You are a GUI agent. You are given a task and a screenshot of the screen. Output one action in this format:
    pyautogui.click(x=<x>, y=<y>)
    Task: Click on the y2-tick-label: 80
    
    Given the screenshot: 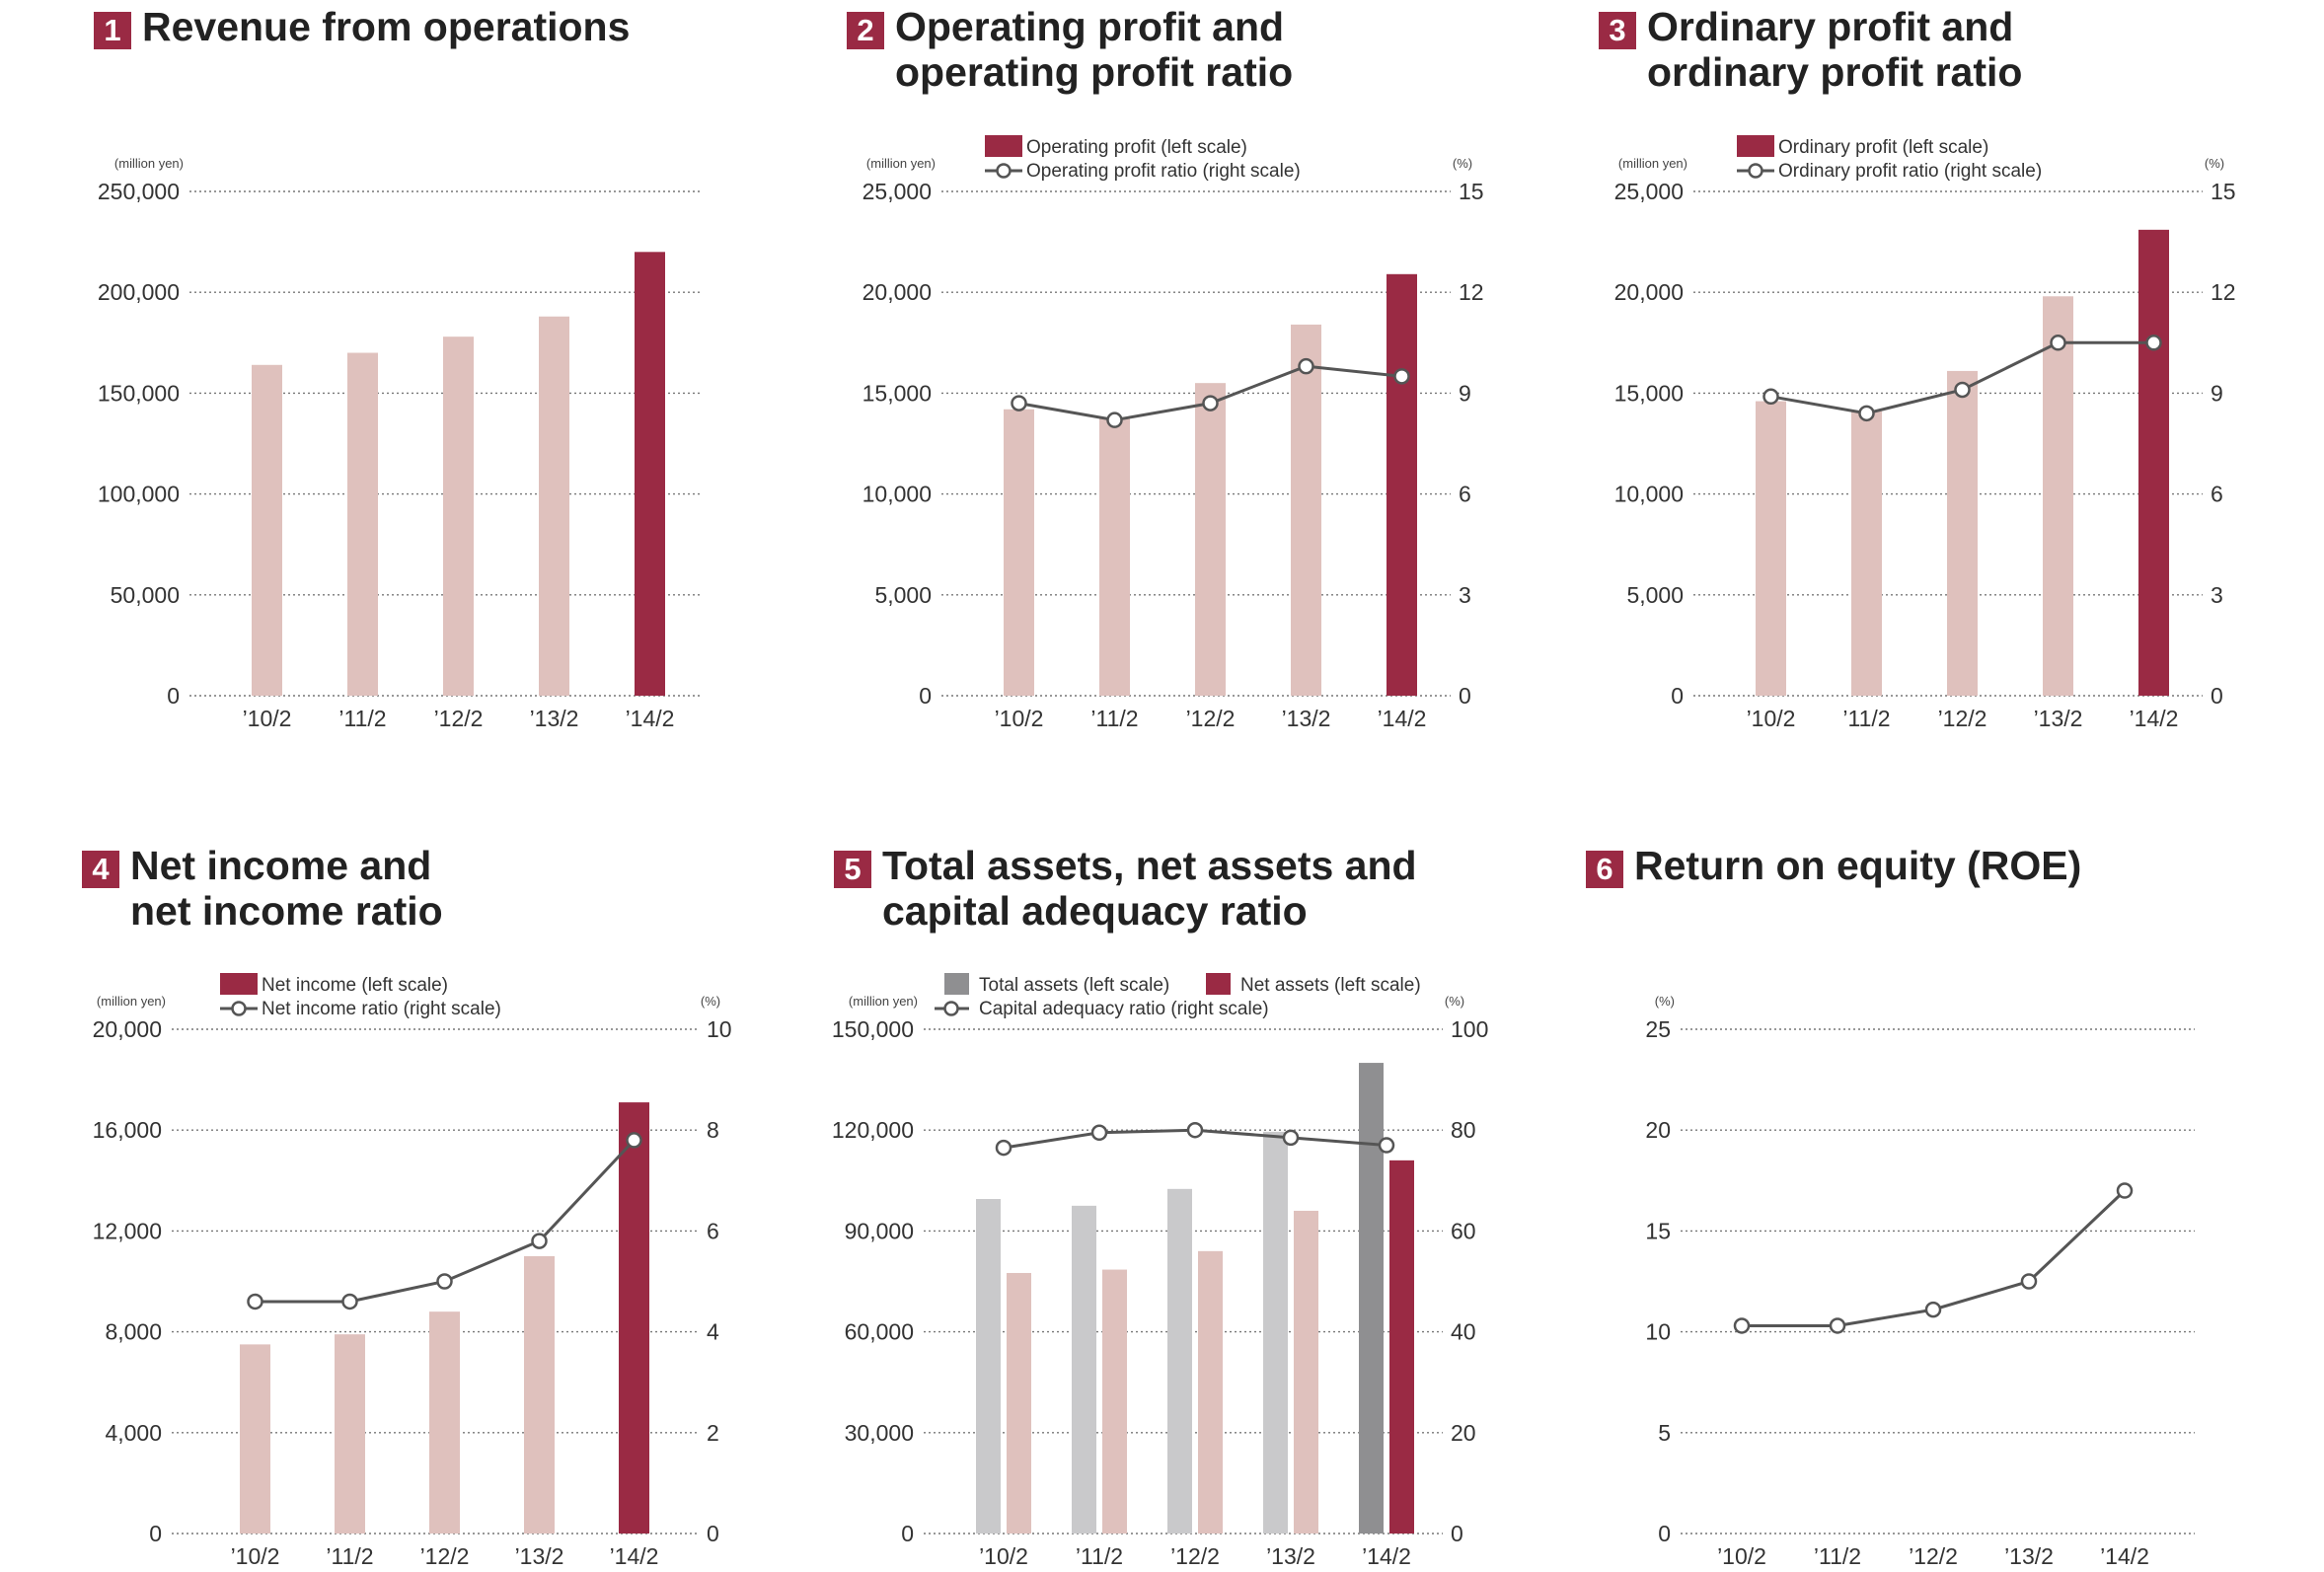 What is the action you would take?
    pyautogui.click(x=1464, y=1130)
    